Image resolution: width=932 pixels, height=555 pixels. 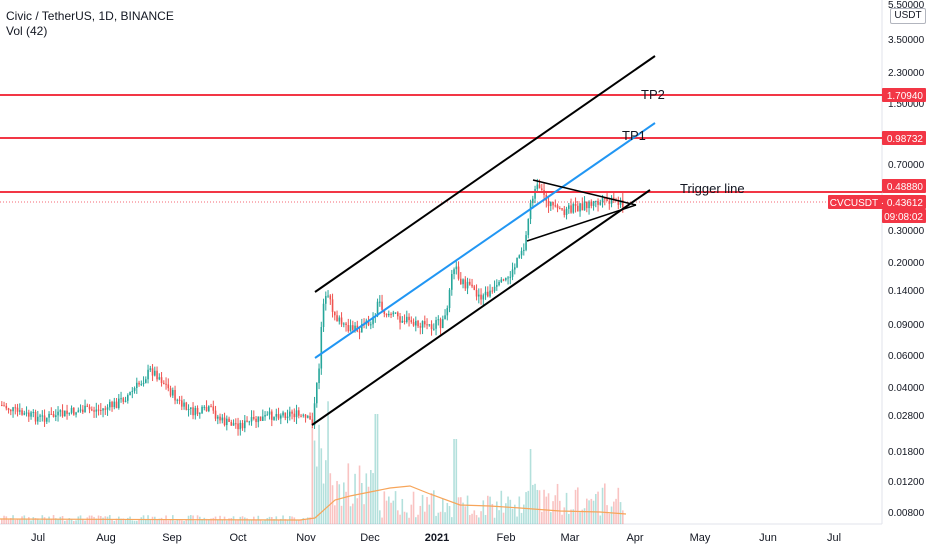 What do you see at coordinates (370, 538) in the screenshot?
I see `time-tick-label: Dec` at bounding box center [370, 538].